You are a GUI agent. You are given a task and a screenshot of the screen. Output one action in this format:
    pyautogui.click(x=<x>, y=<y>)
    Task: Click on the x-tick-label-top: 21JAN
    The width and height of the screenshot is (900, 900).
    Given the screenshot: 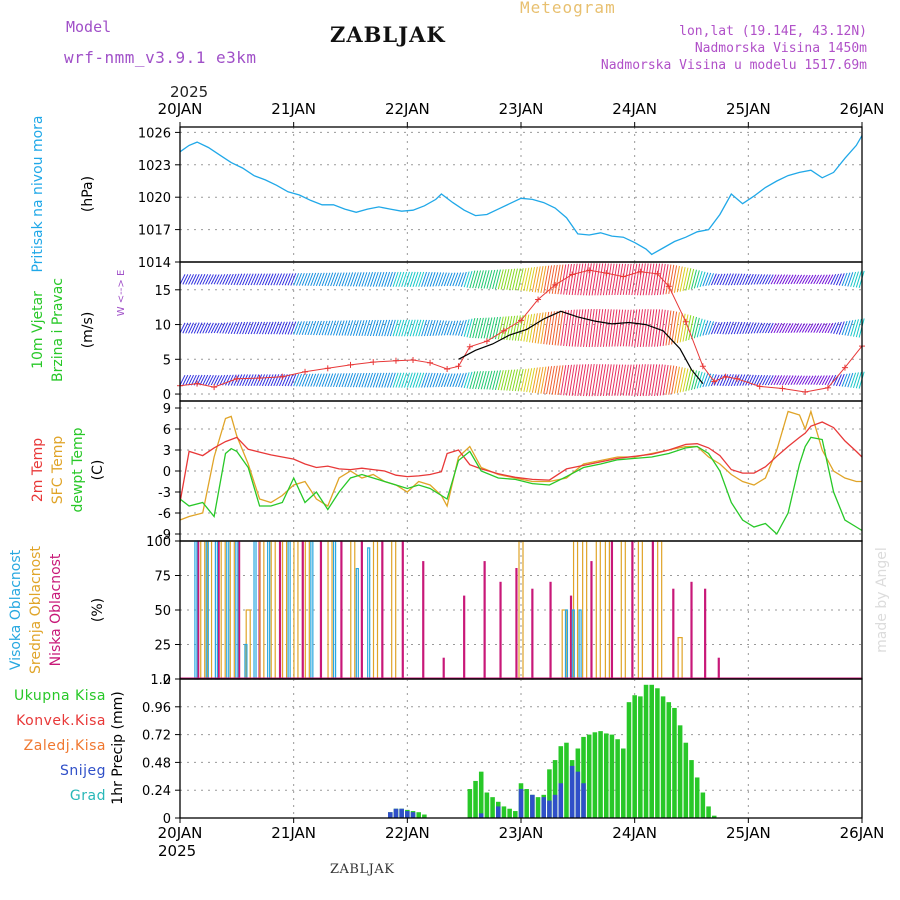 What is the action you would take?
    pyautogui.click(x=293, y=109)
    